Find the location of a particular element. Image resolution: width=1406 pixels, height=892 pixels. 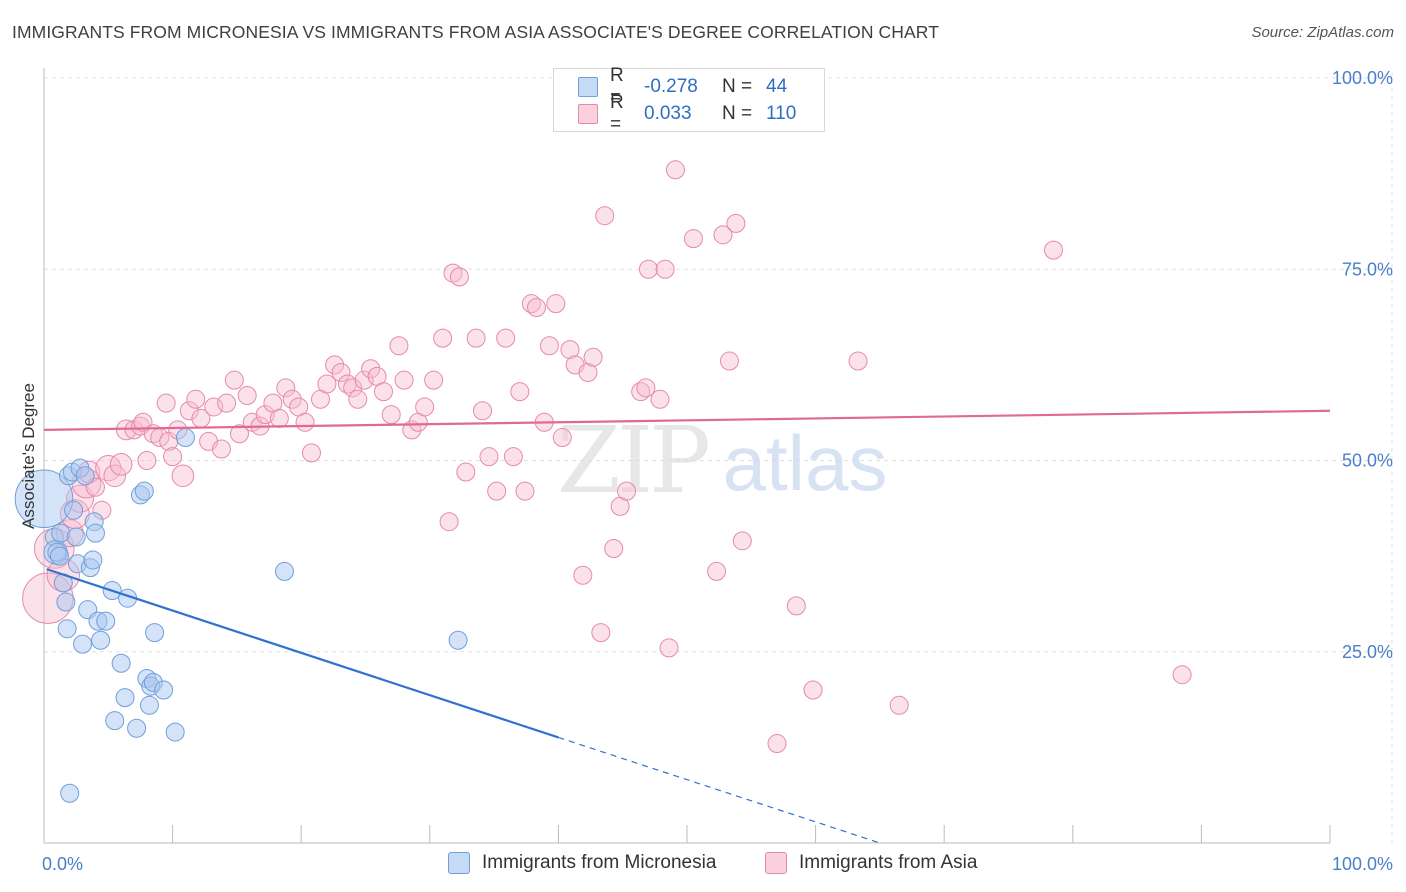

series-legend-swatch-asia is located at coordinates (776, 863).